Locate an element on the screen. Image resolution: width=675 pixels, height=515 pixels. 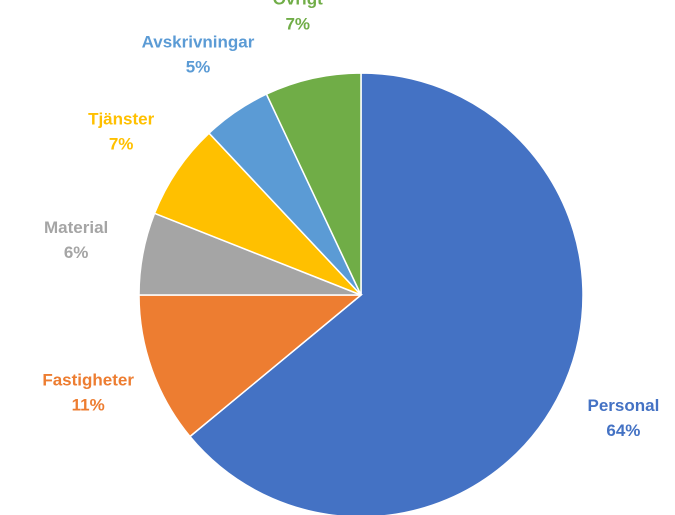
slice-label: Fastigheter is located at coordinates (88, 380).